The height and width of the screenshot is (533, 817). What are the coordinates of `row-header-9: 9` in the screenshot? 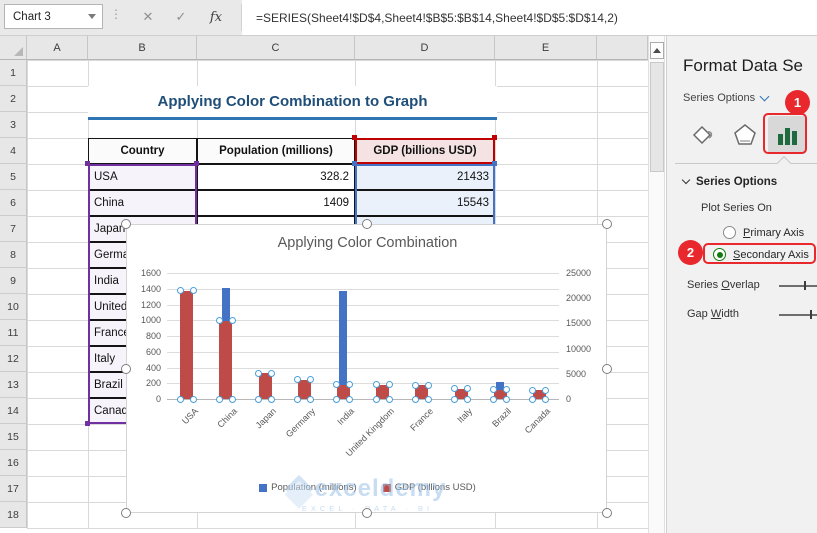 It's located at (13, 281).